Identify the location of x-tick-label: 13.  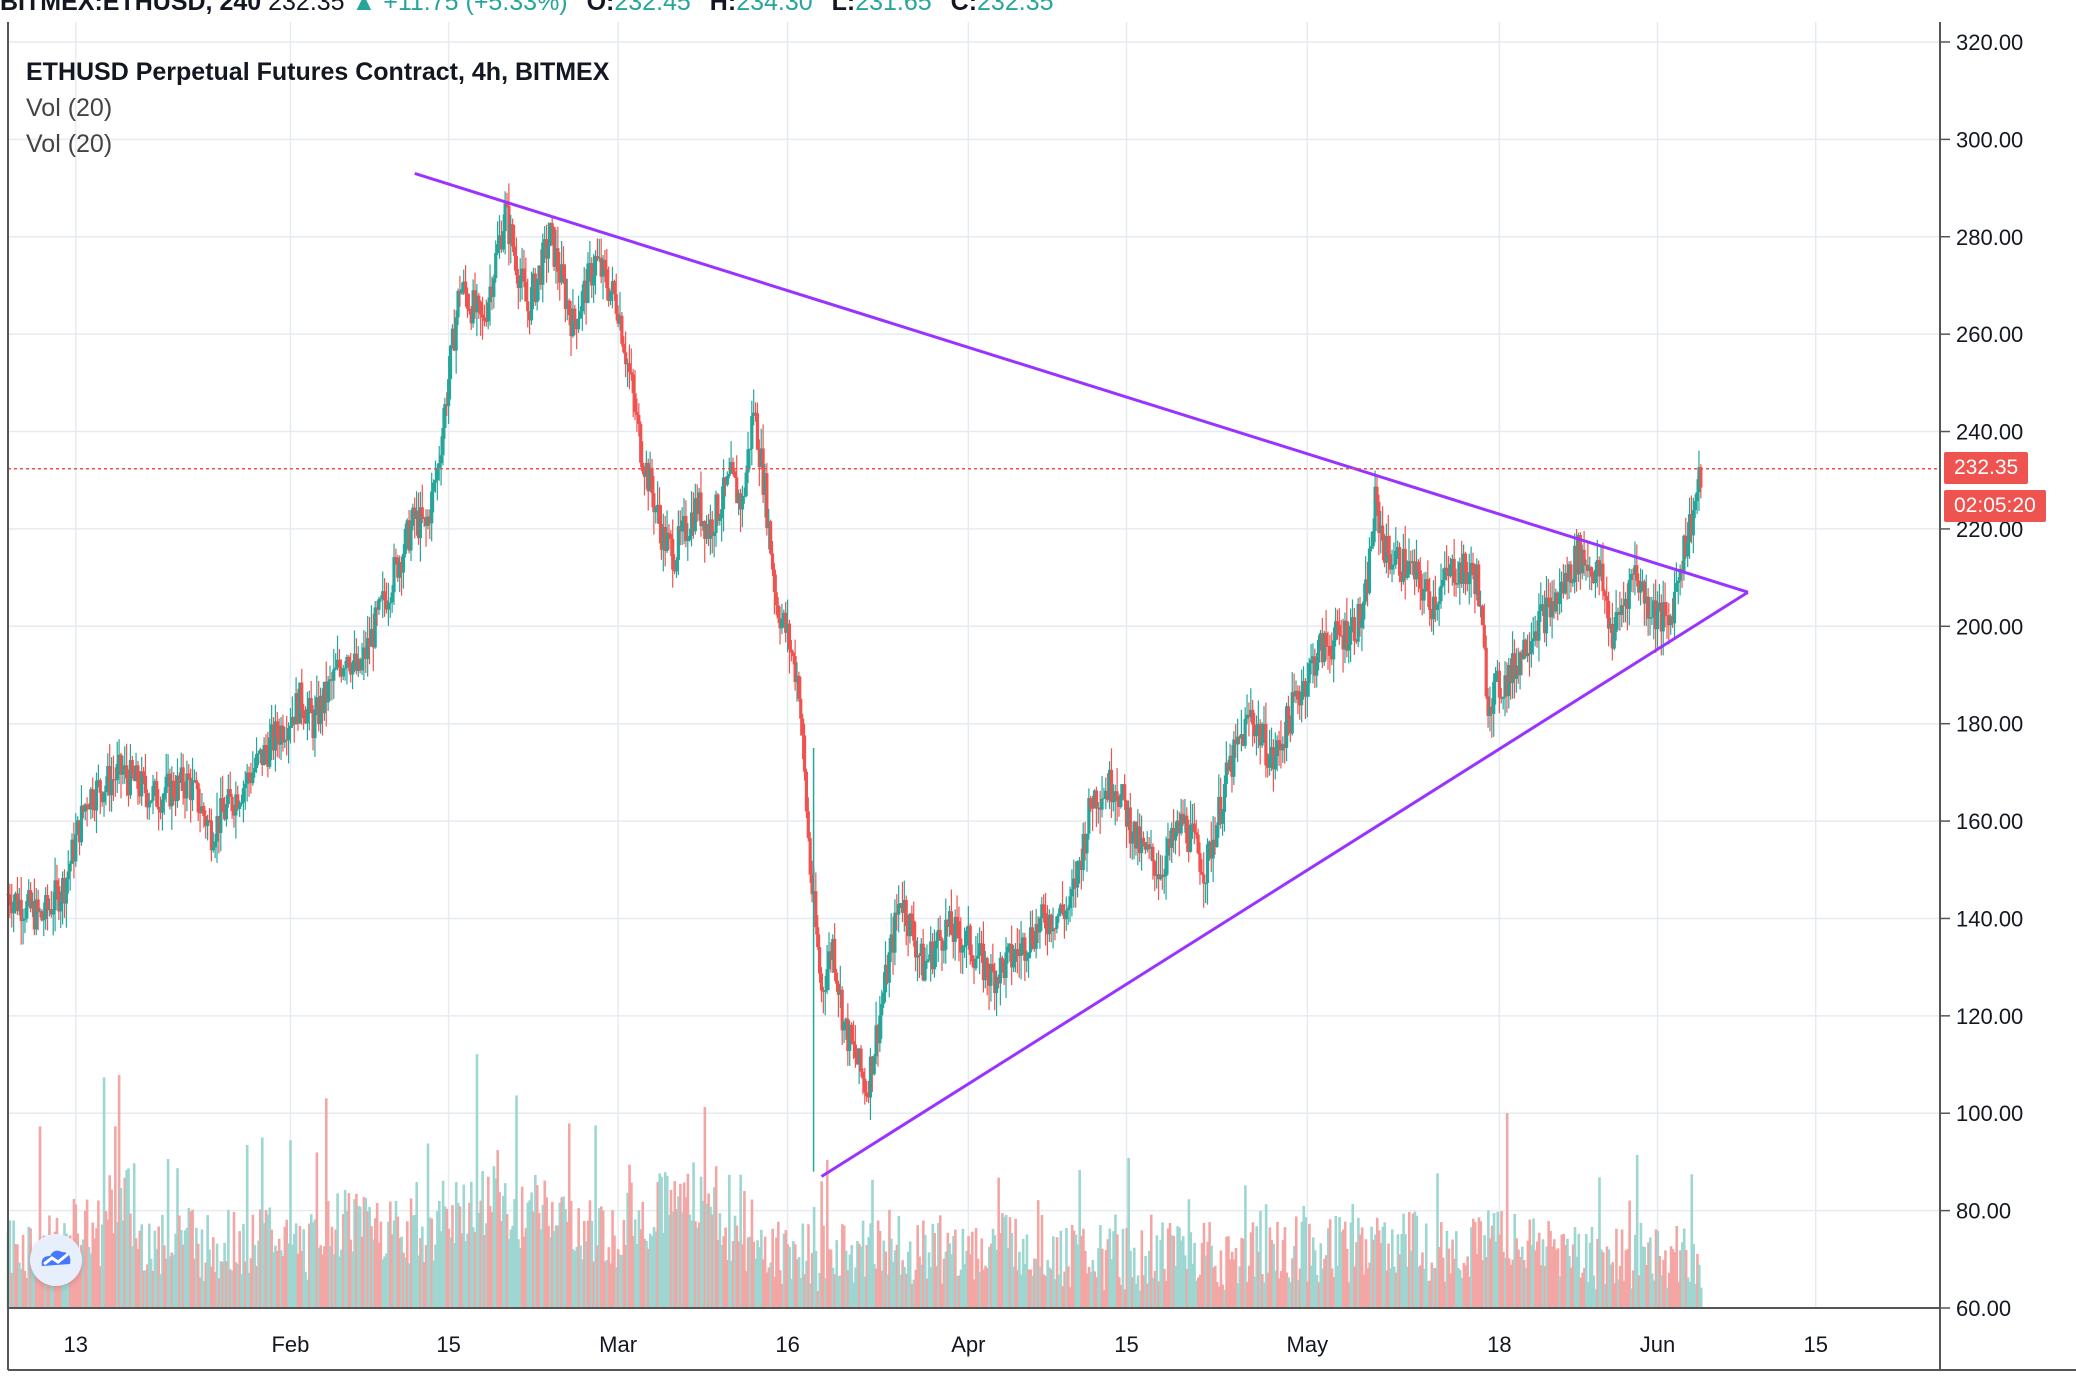
(76, 1344).